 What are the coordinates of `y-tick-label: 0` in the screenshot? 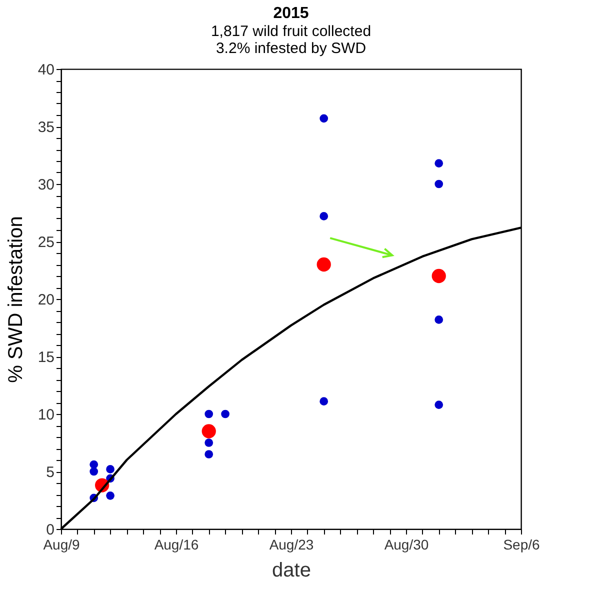 It's located at (50, 530).